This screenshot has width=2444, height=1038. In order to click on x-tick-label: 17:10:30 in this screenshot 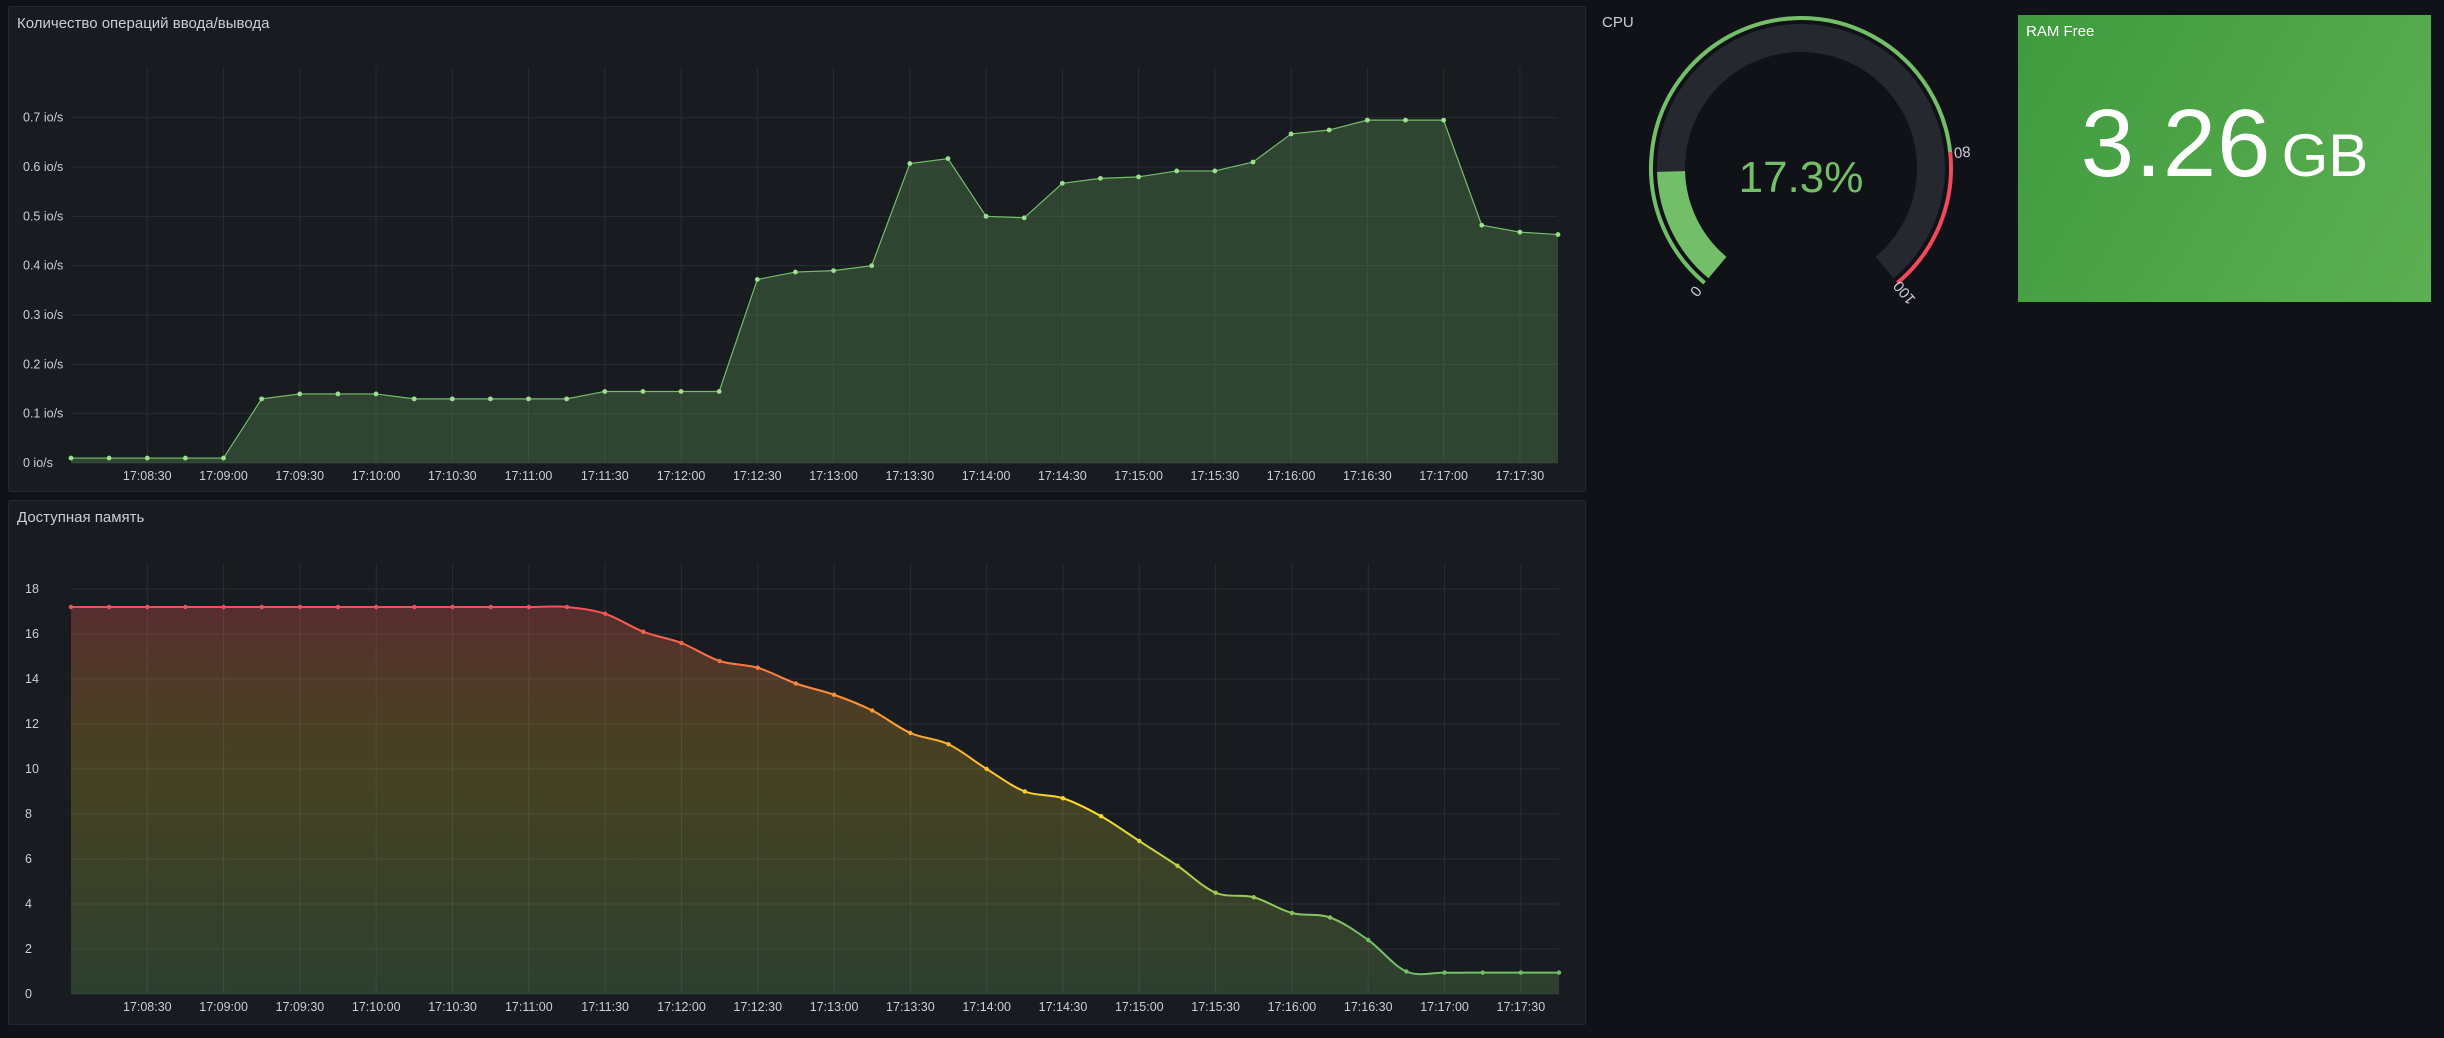, I will do `click(452, 476)`.